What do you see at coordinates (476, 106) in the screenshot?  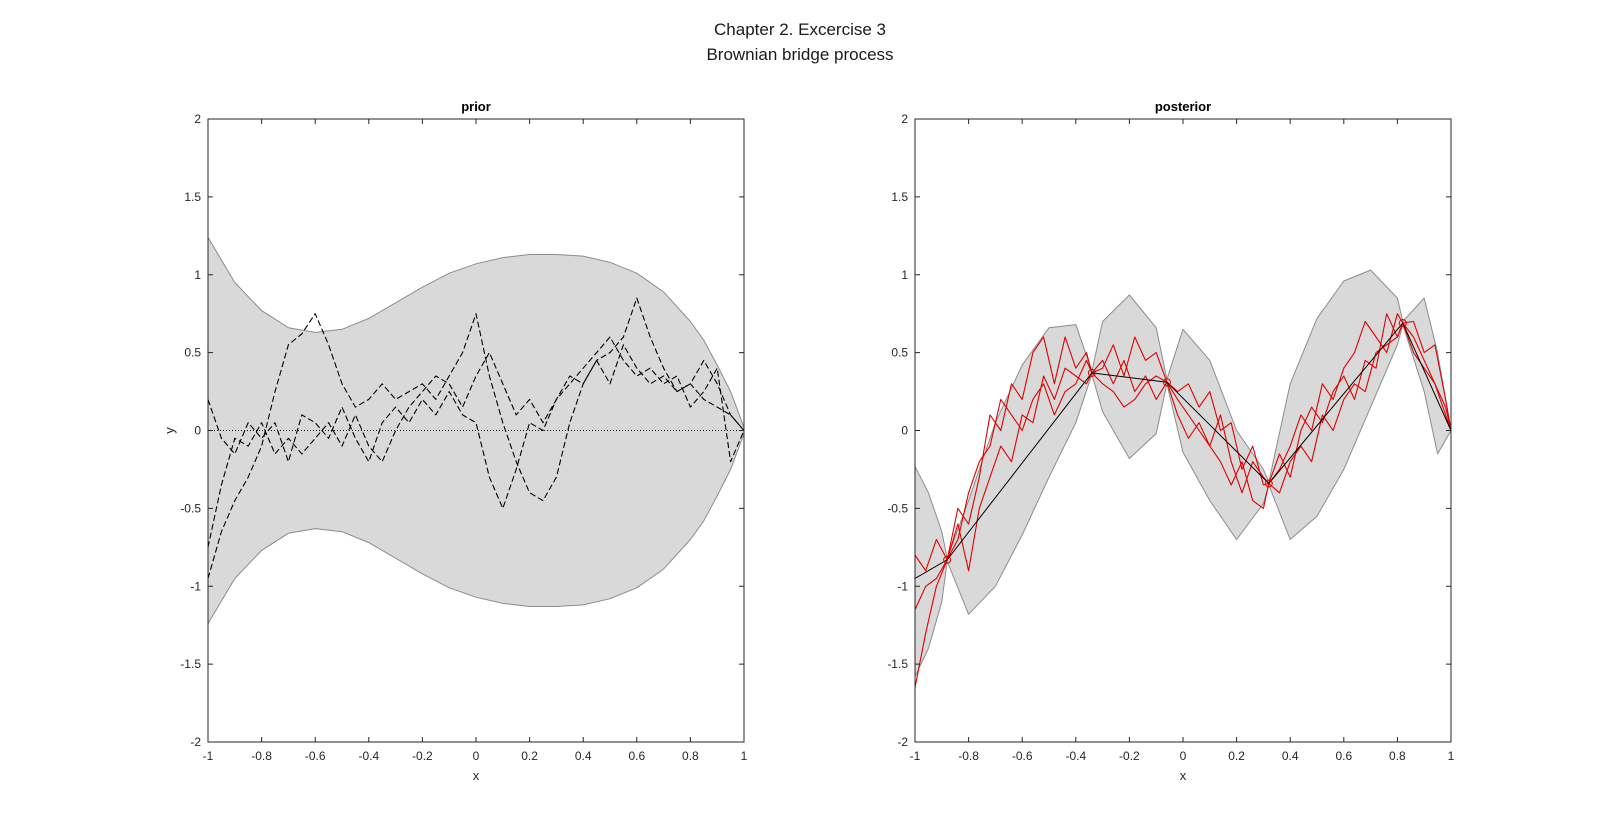 I see `panel-title: prior` at bounding box center [476, 106].